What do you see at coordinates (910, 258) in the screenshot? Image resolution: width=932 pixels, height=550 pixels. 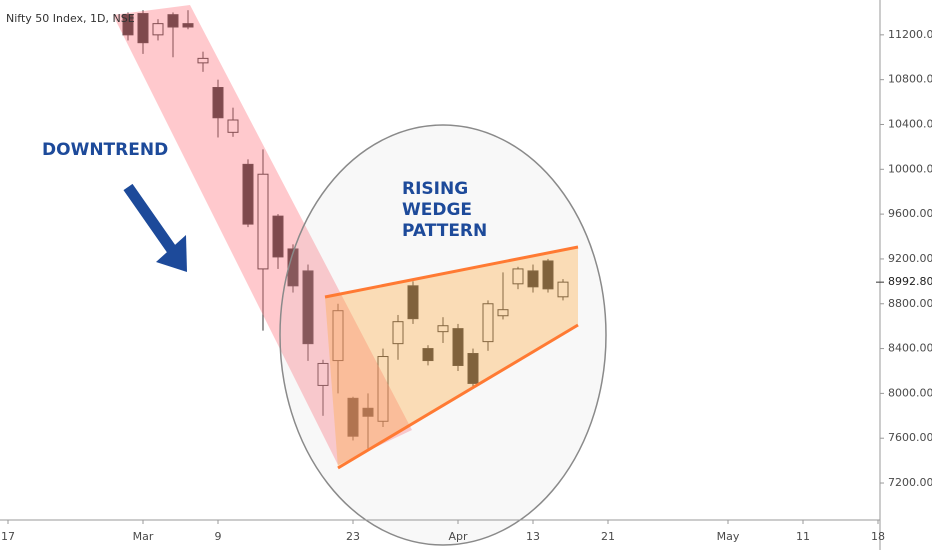 I see `y-tick-label: 9200.00` at bounding box center [910, 258].